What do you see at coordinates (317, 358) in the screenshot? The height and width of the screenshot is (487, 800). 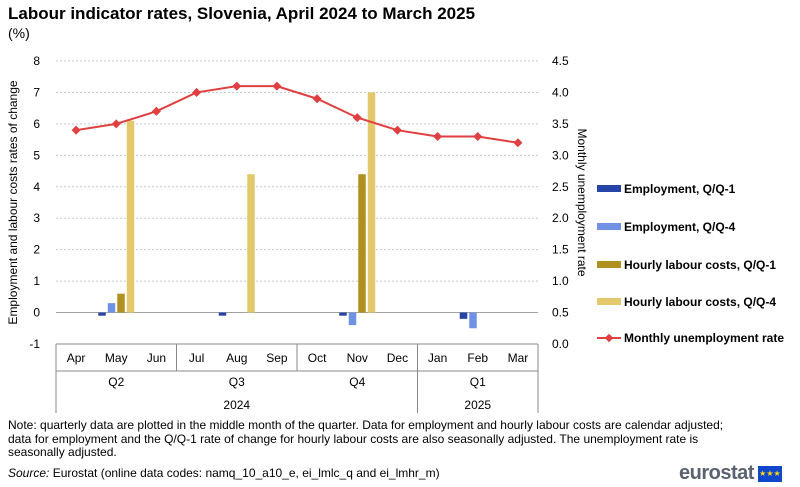 I see `x-tick-label: Oct` at bounding box center [317, 358].